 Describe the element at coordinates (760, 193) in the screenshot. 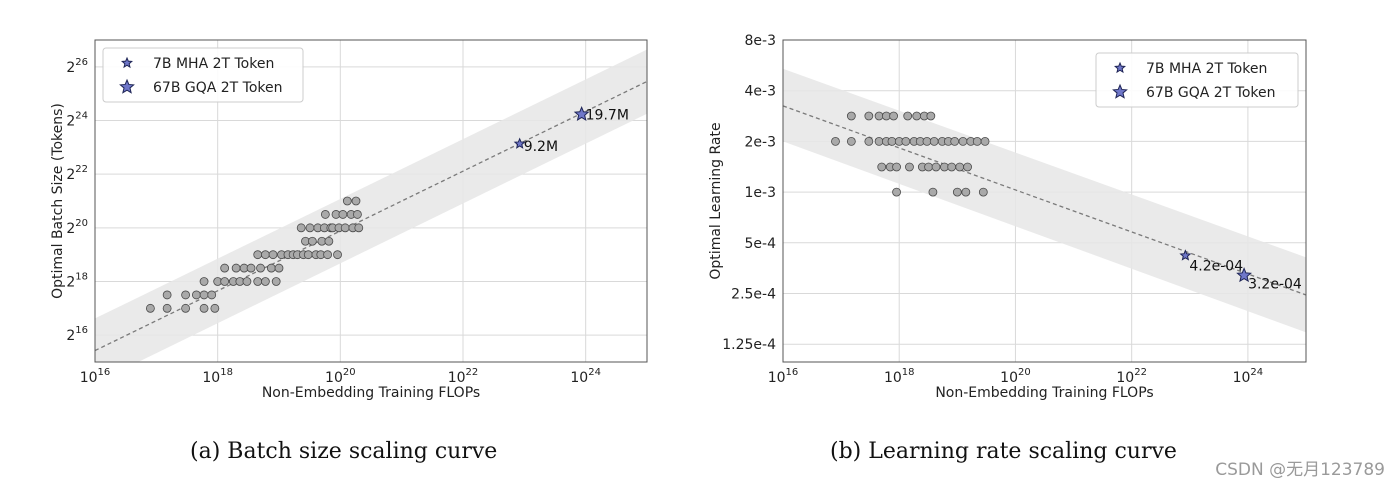

I see `y-tick-label: 1e-3` at that location.